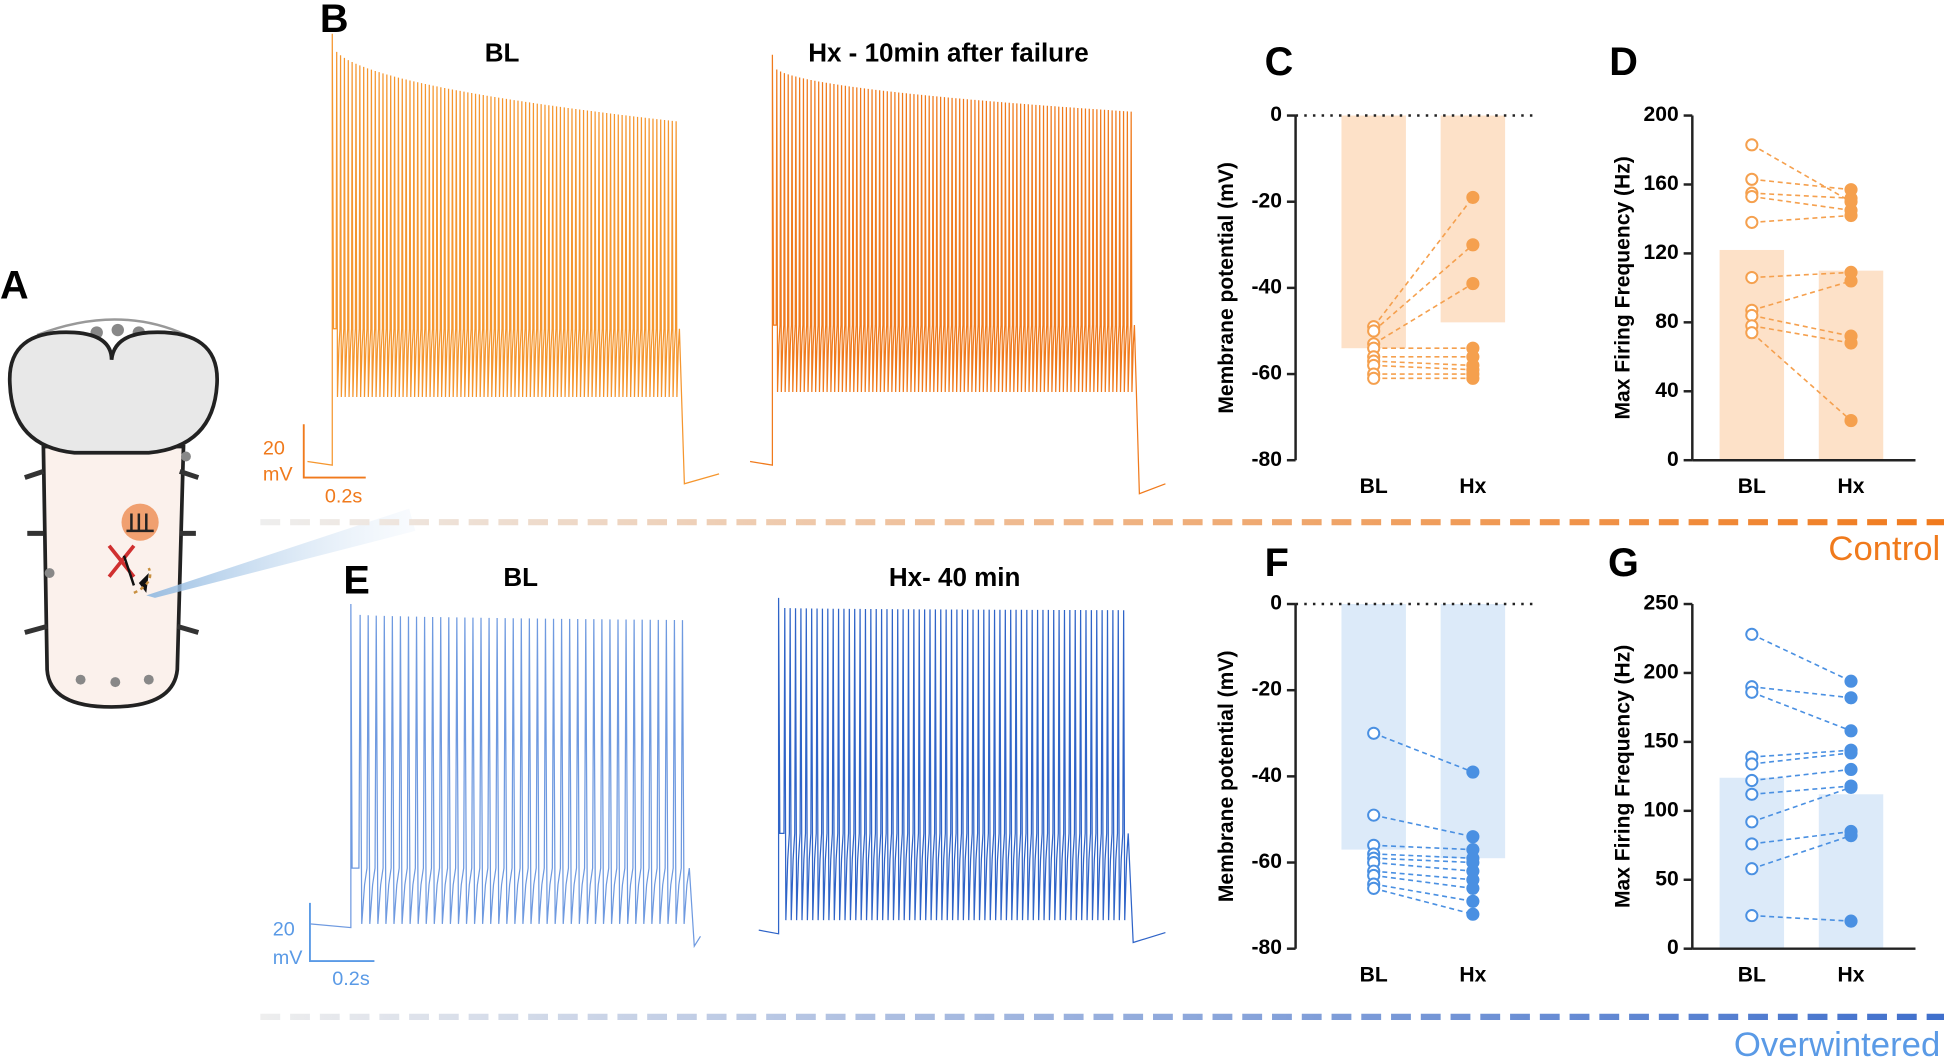  Describe the element at coordinates (1661, 252) in the screenshot. I see `y-tick-label: 120` at that location.